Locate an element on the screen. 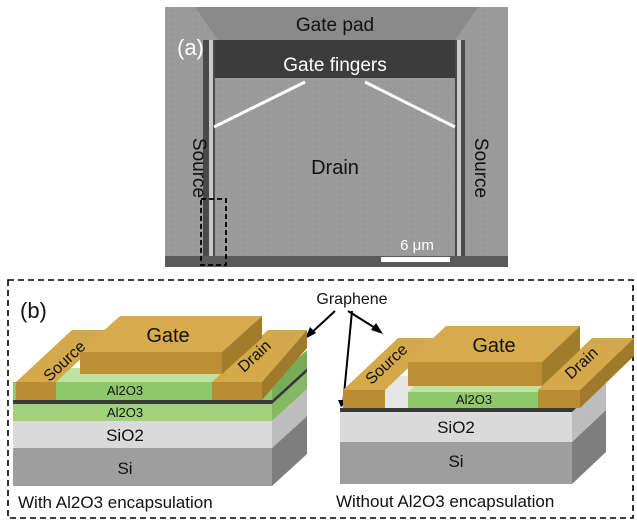 The height and width of the screenshot is (523, 637). al2o3-right-front is located at coordinates (474, 400).